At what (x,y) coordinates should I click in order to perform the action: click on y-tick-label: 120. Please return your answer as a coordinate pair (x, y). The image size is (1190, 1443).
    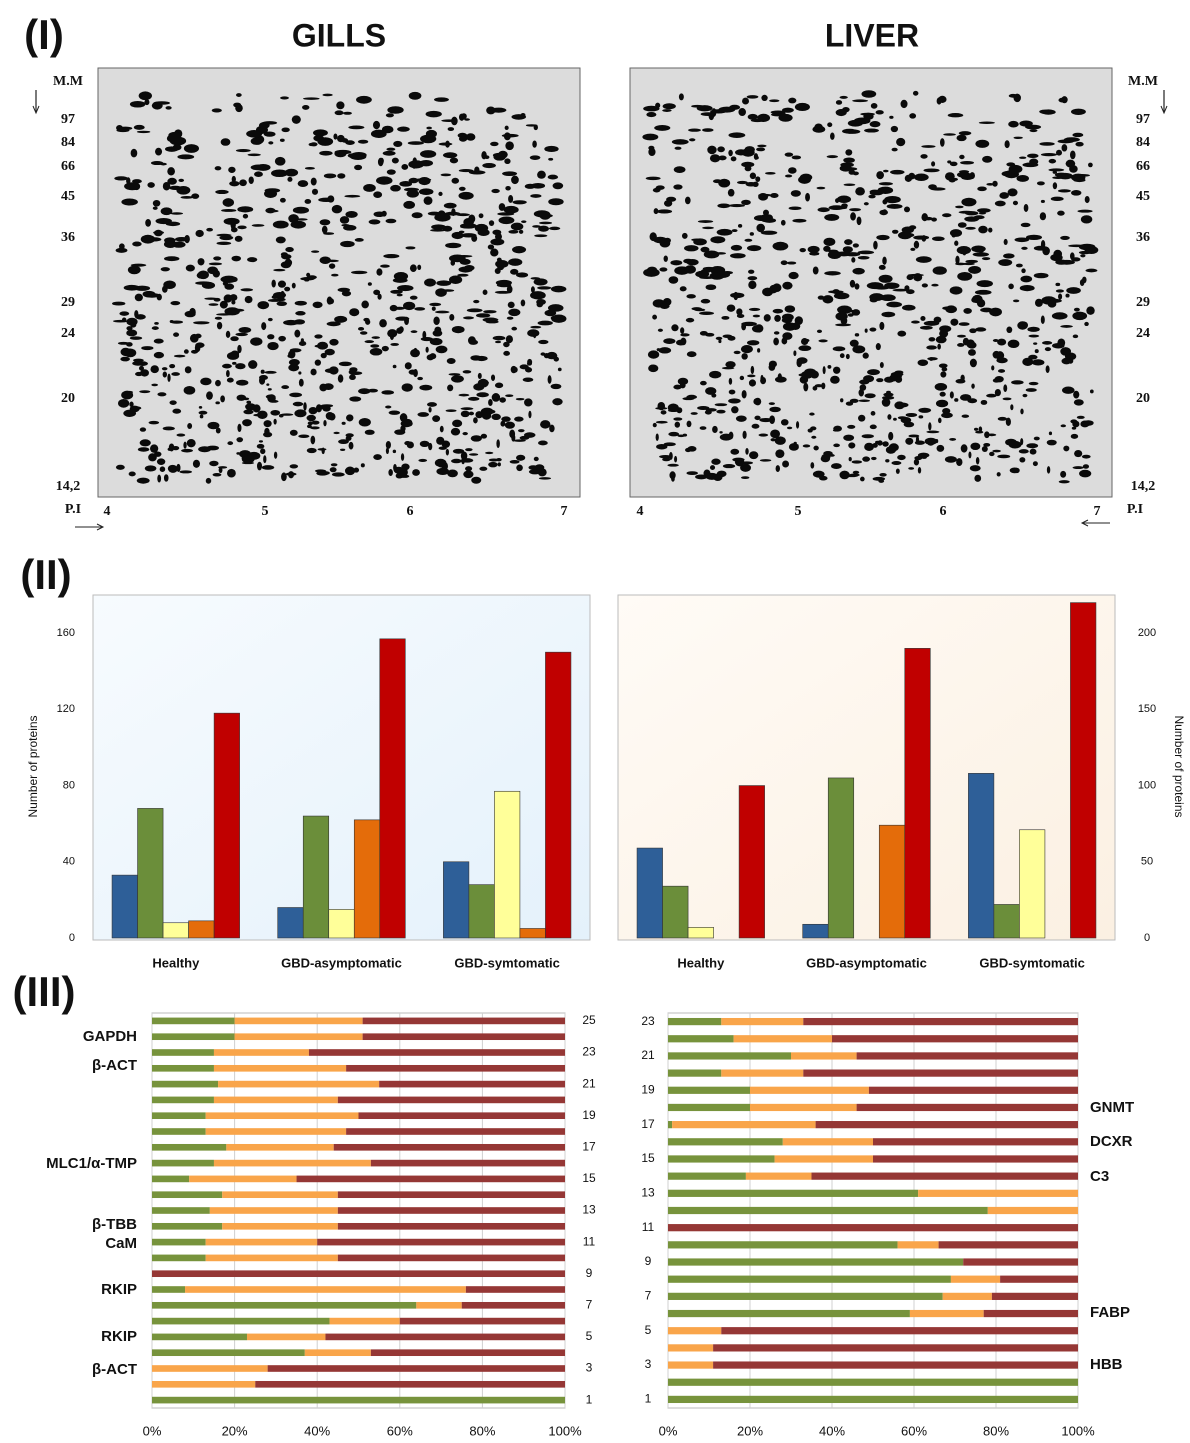
    Looking at the image, I should click on (66, 709).